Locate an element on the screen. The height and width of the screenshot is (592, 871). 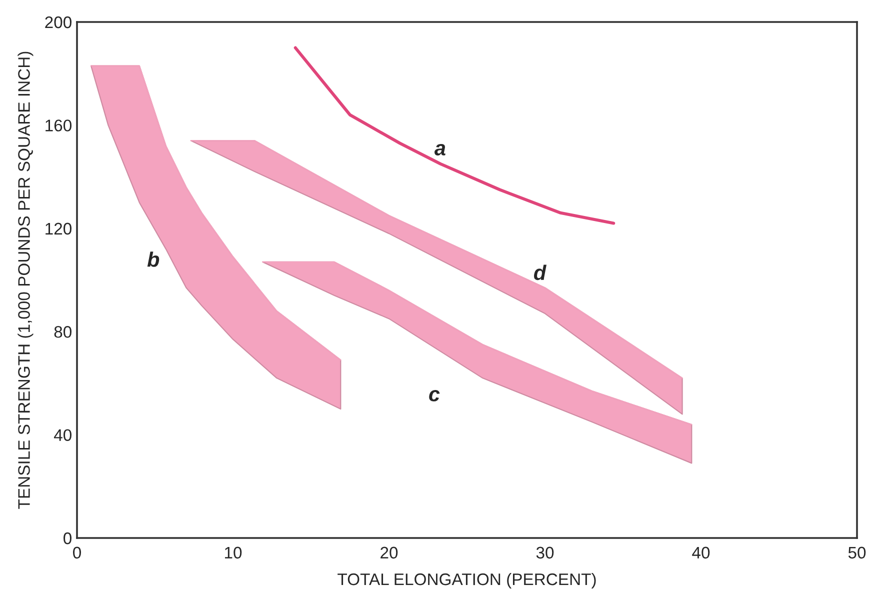
x-tick-label: 40 is located at coordinates (701, 552).